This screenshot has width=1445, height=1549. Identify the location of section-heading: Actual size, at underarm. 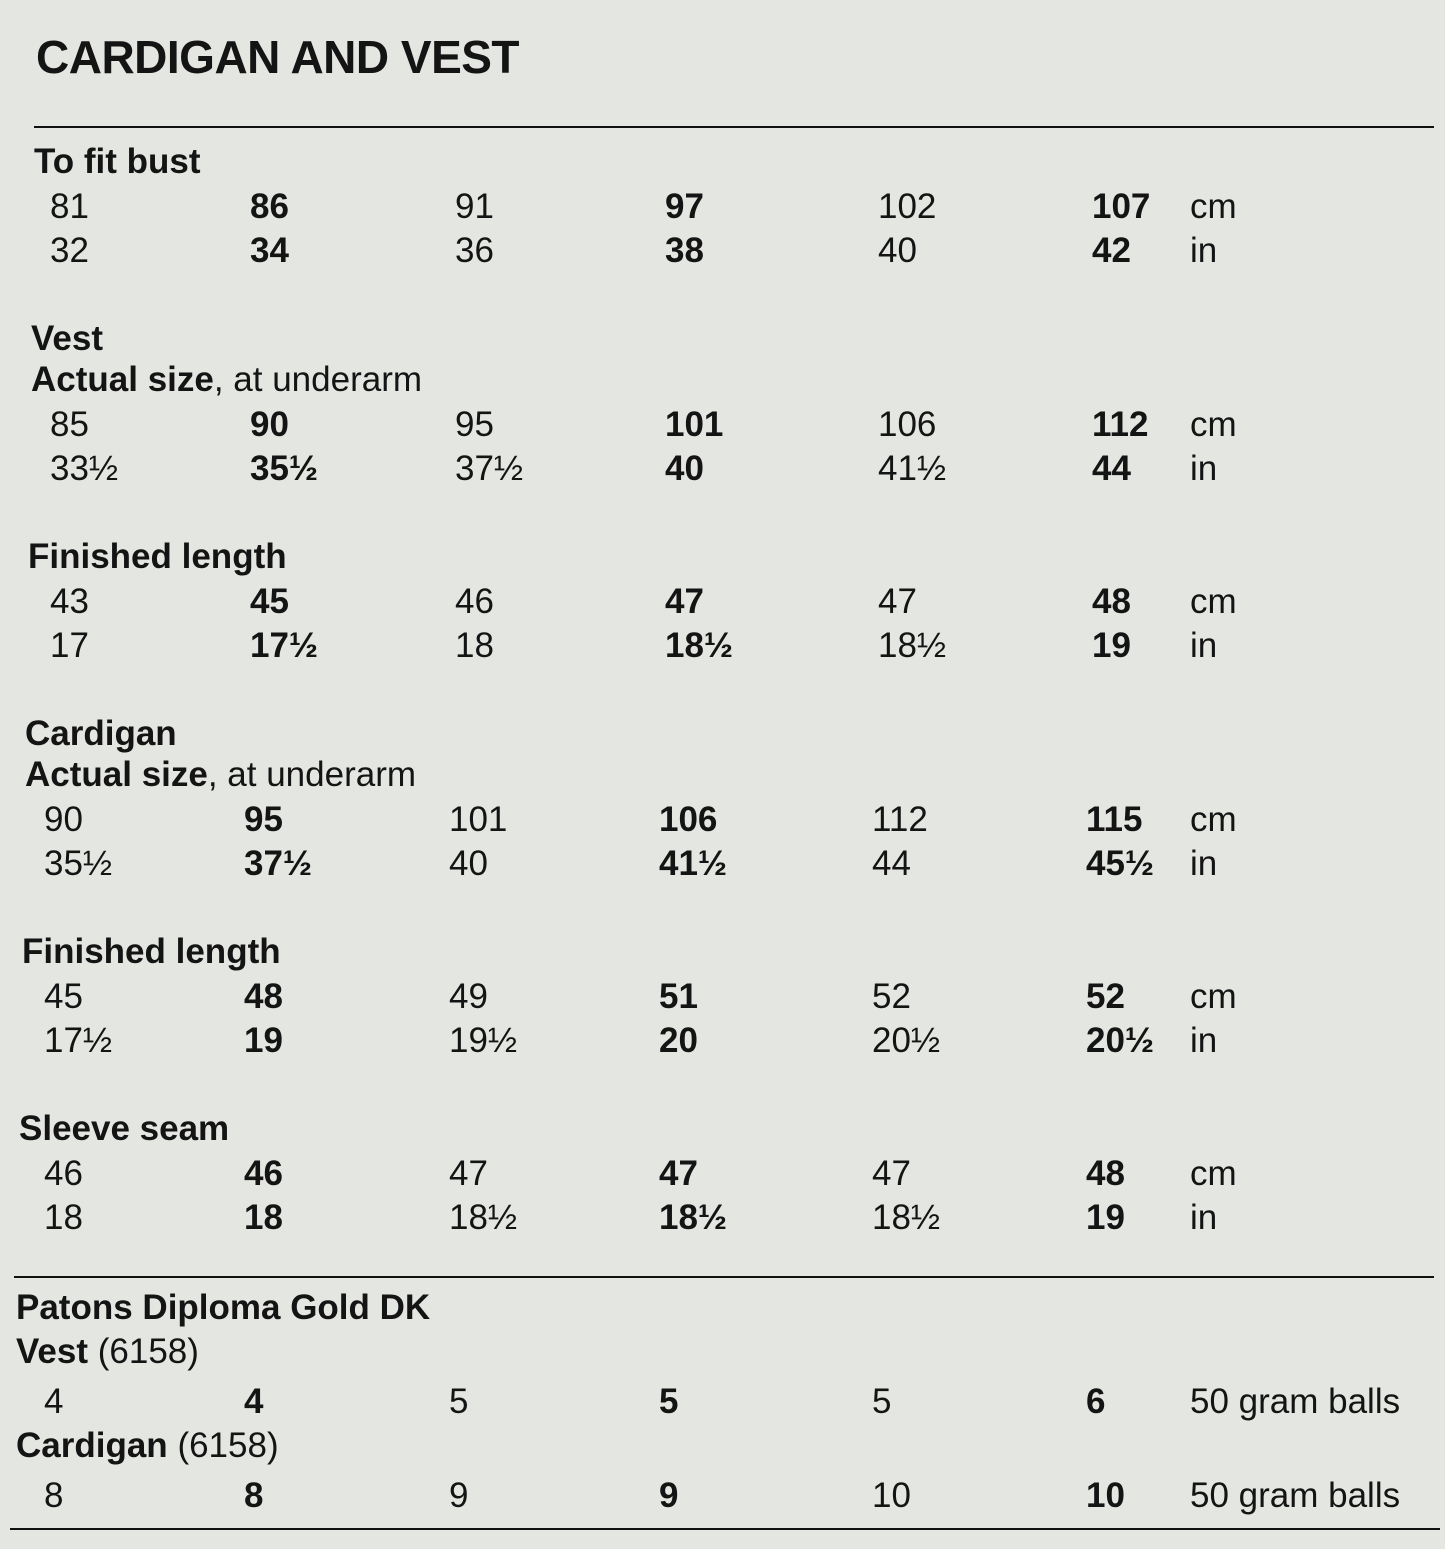
(226, 380).